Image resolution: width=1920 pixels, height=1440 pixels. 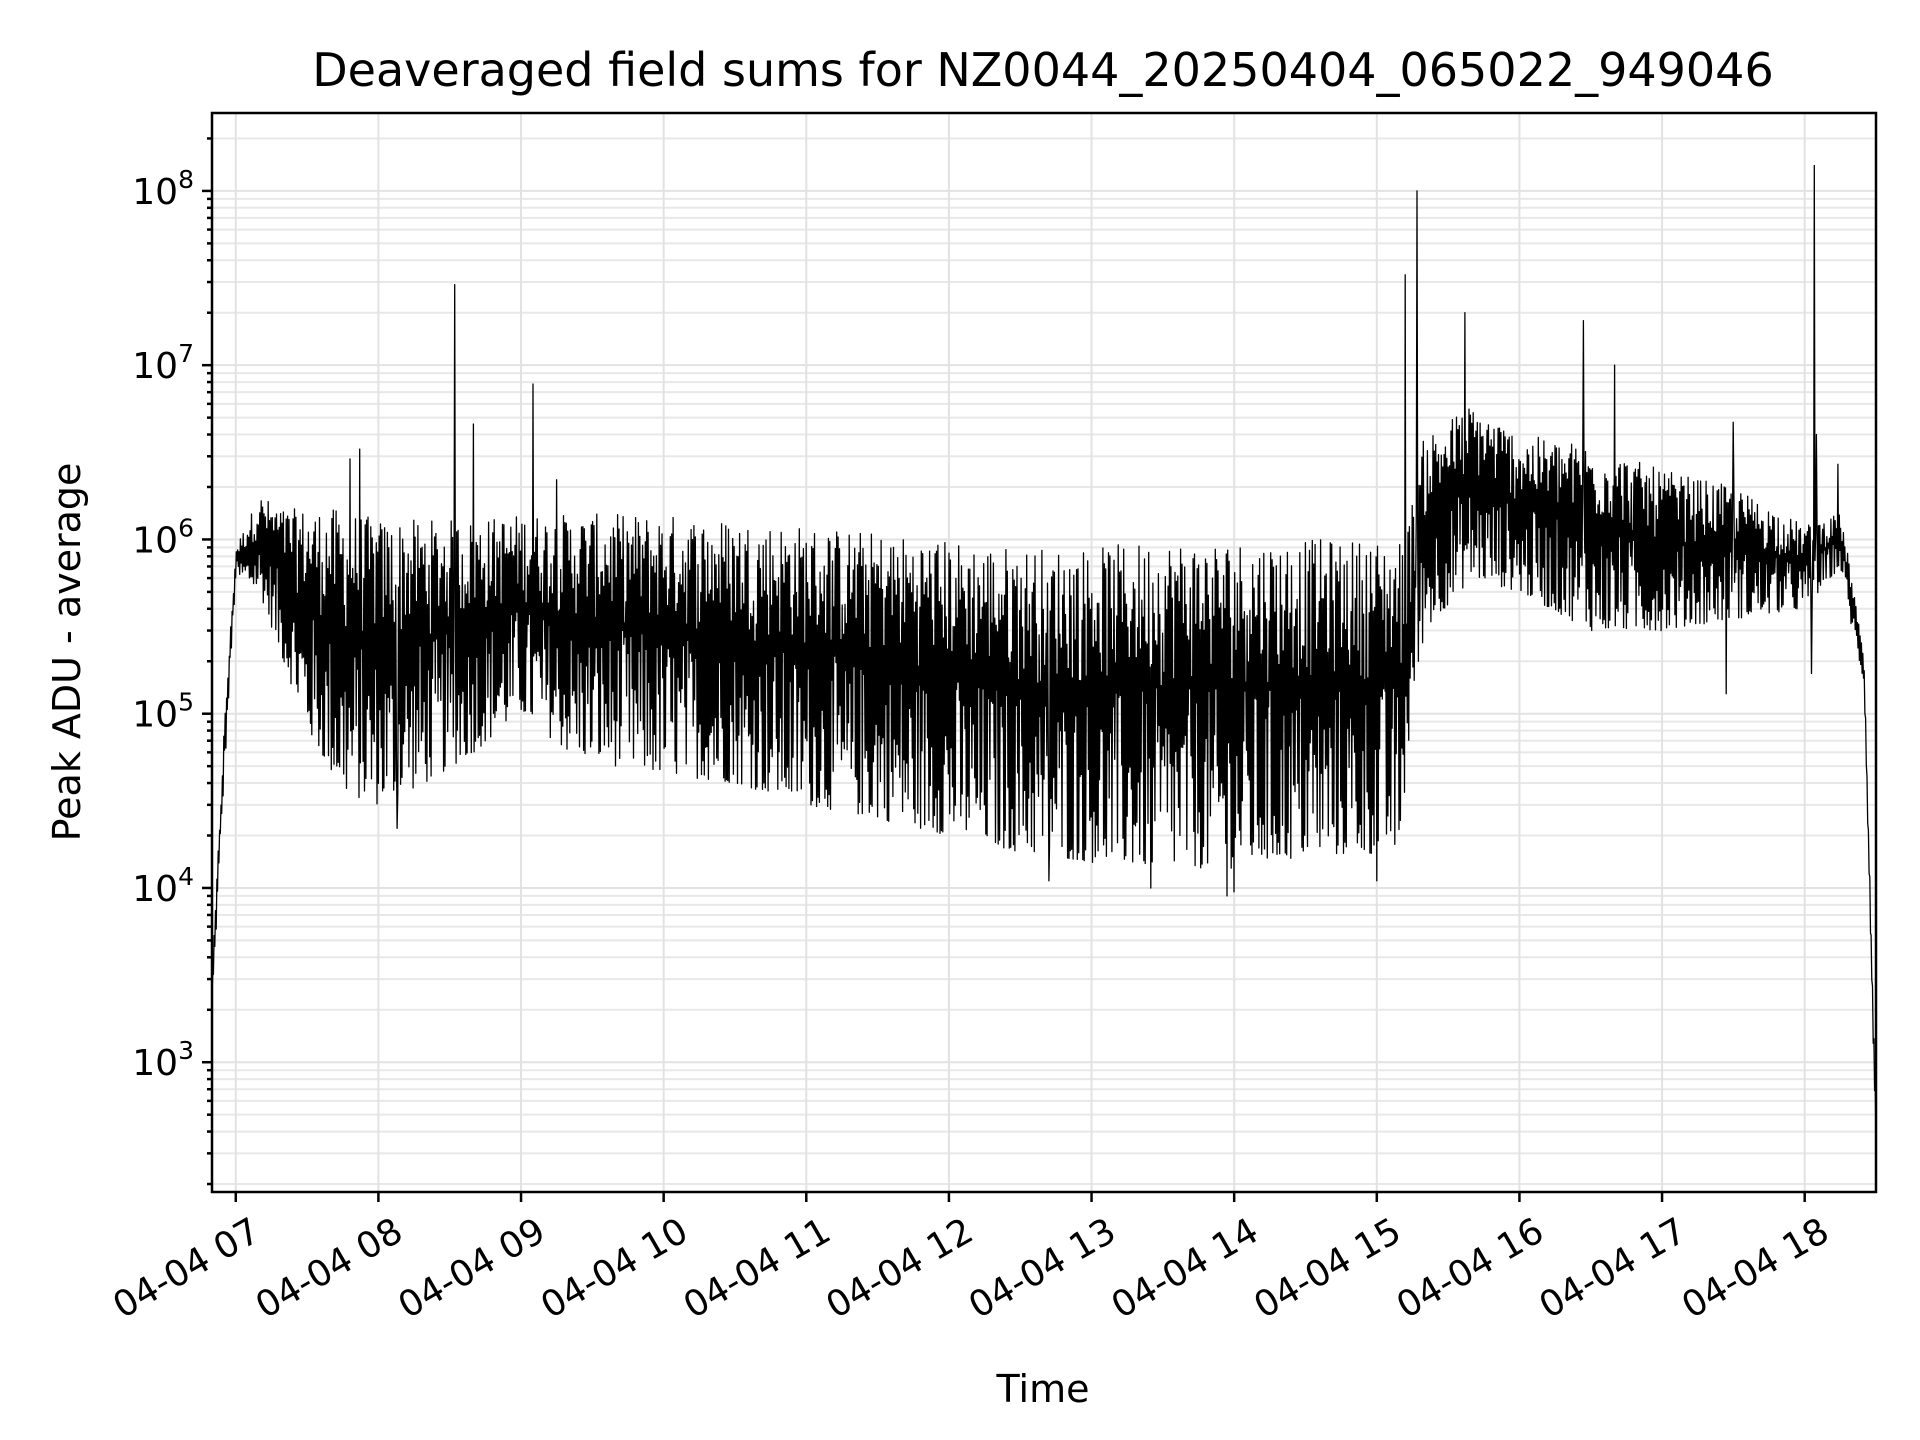 I want to click on x-tick-label: 04-04 07, so click(x=186, y=1268).